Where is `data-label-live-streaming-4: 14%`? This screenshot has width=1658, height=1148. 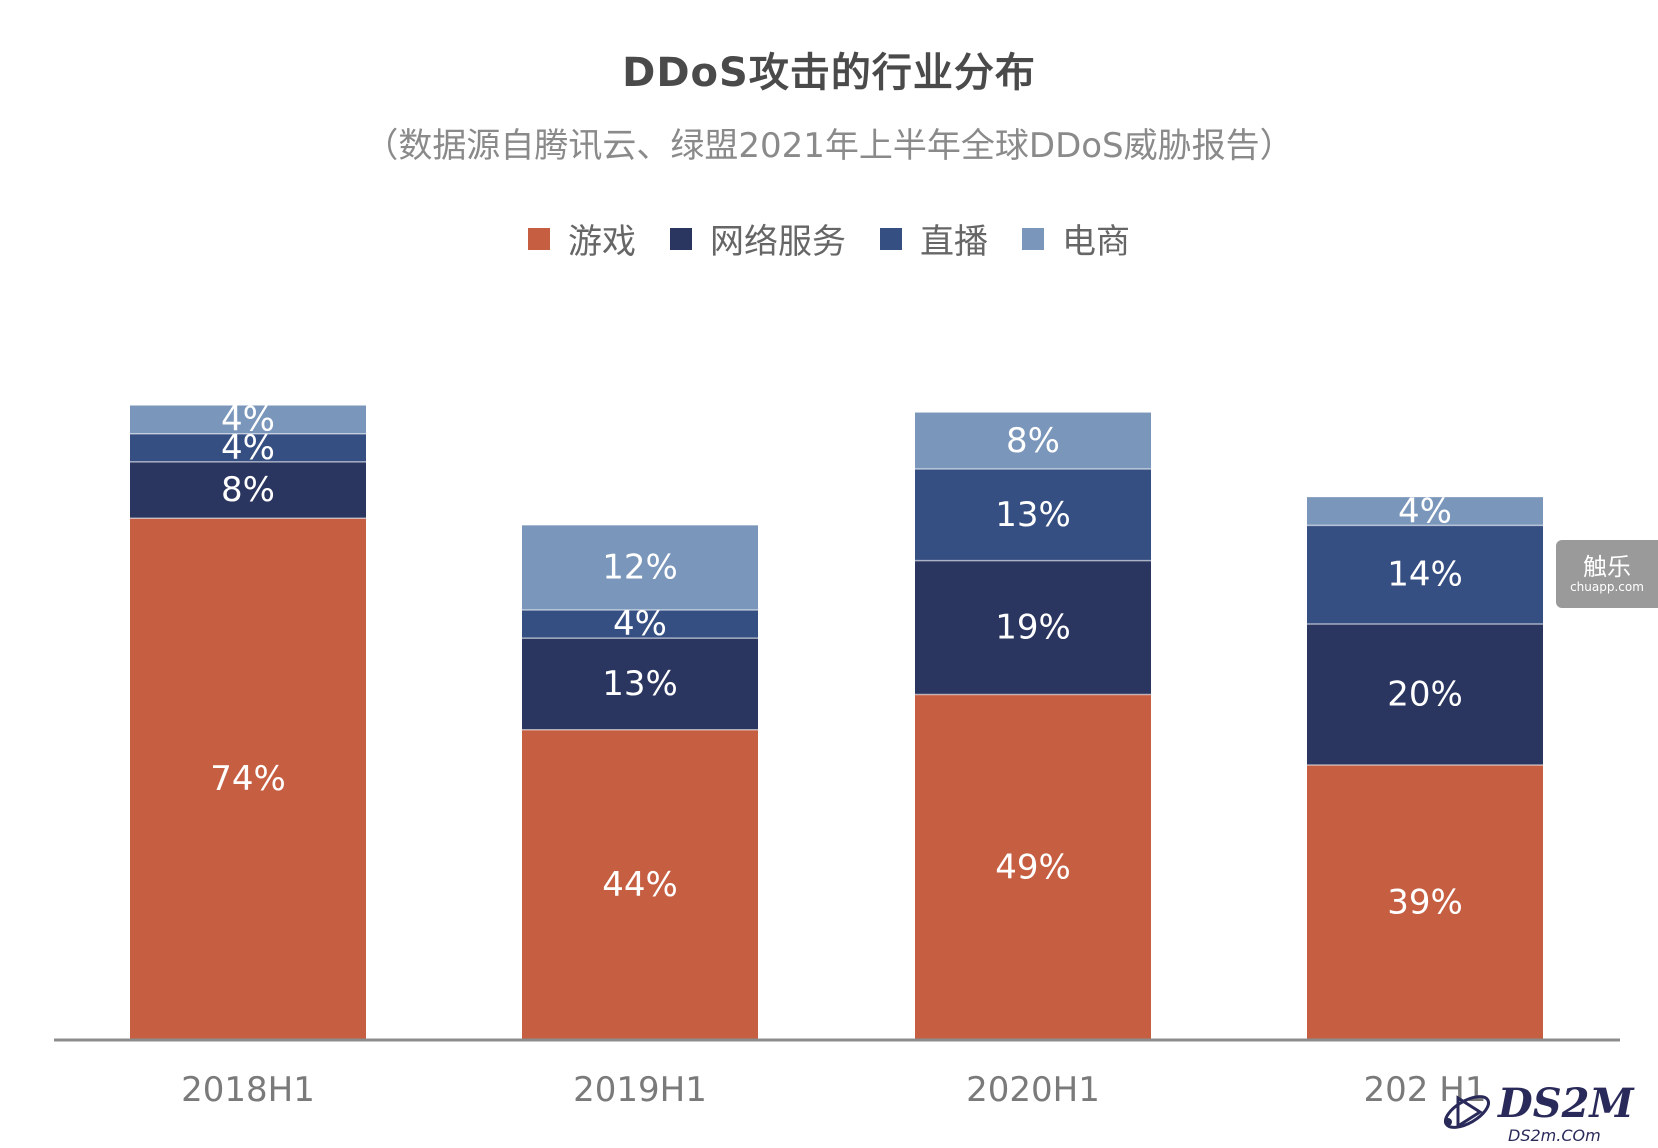 data-label-live-streaming-4: 14% is located at coordinates (1425, 575).